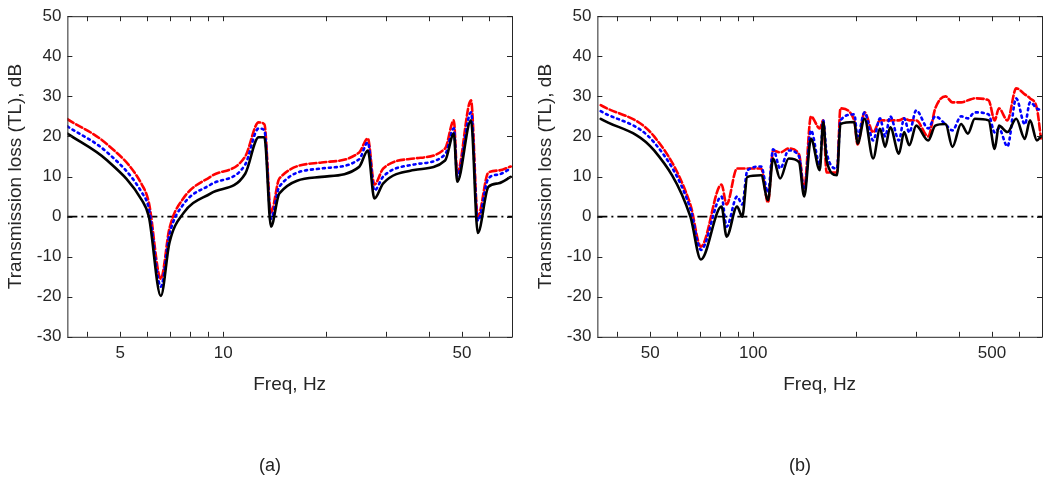 The width and height of the screenshot is (1060, 488). I want to click on x-tick-label: 10, so click(223, 352).